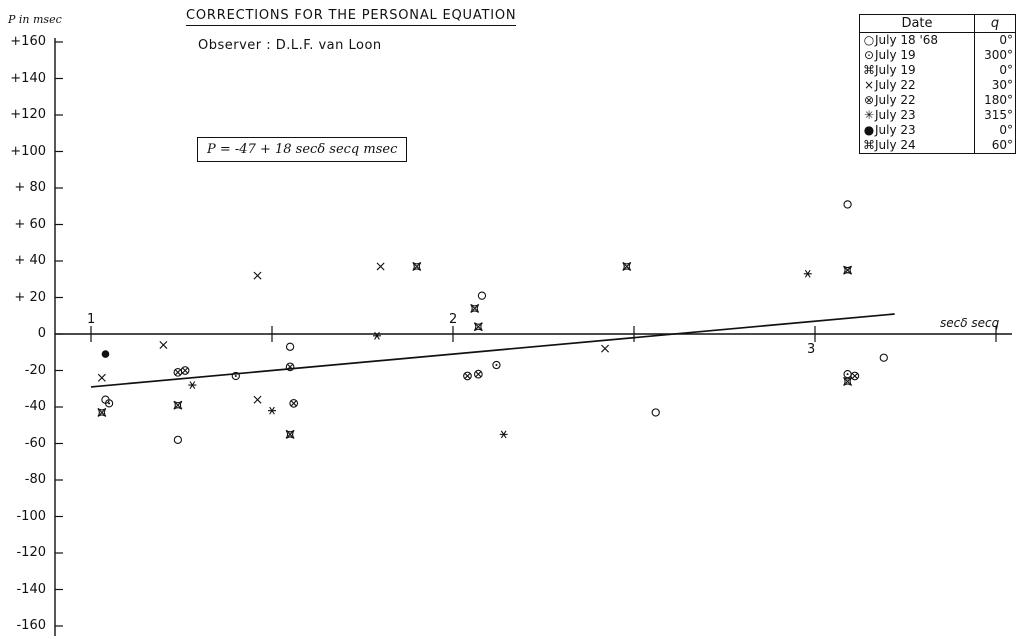 This screenshot has width=1024, height=639. What do you see at coordinates (30, 297) in the screenshot?
I see `y-tick-label: + 20` at bounding box center [30, 297].